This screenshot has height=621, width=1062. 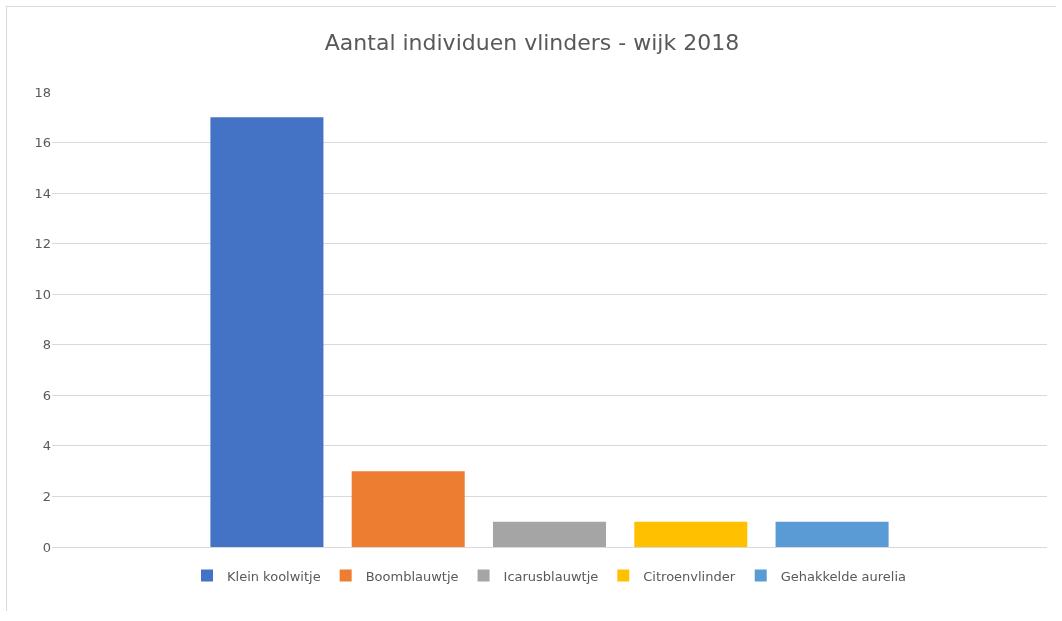 I want to click on chart-title: Aantal individuen vlinders - wijk 2018, so click(x=532, y=42).